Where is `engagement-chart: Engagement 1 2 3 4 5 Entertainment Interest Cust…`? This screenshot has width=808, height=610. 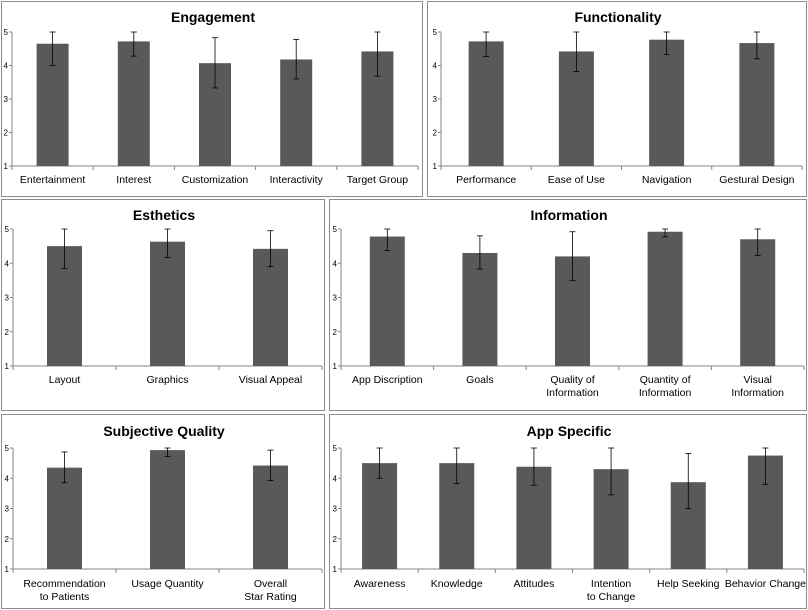
engagement-chart: Engagement 1 2 3 4 5 Entertainment Interest Cust… is located at coordinates (211, 97).